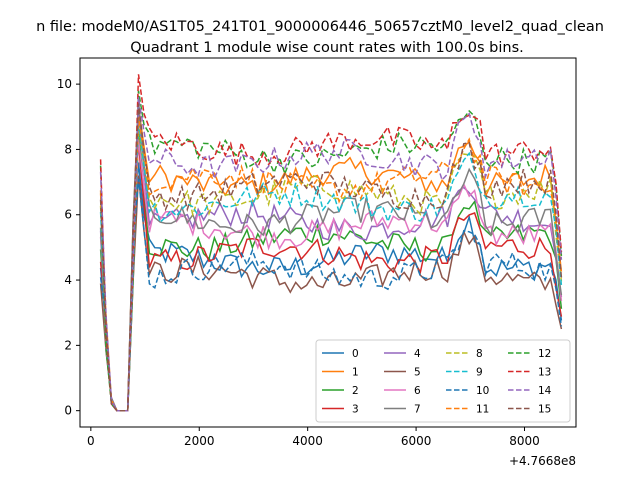 This screenshot has height=484, width=640. Describe the element at coordinates (68, 280) in the screenshot. I see `y-tick-label: 4` at that location.